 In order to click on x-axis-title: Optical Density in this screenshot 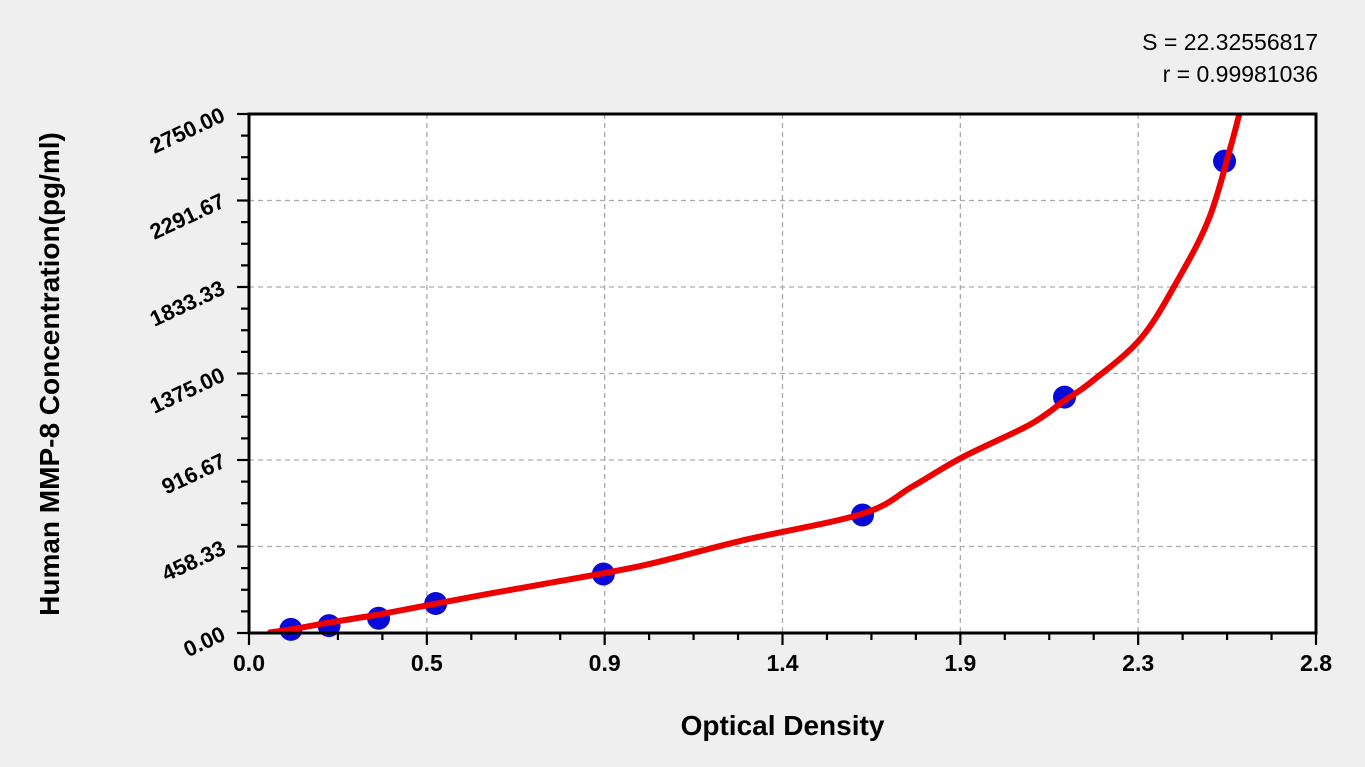, I will do `click(782, 725)`.